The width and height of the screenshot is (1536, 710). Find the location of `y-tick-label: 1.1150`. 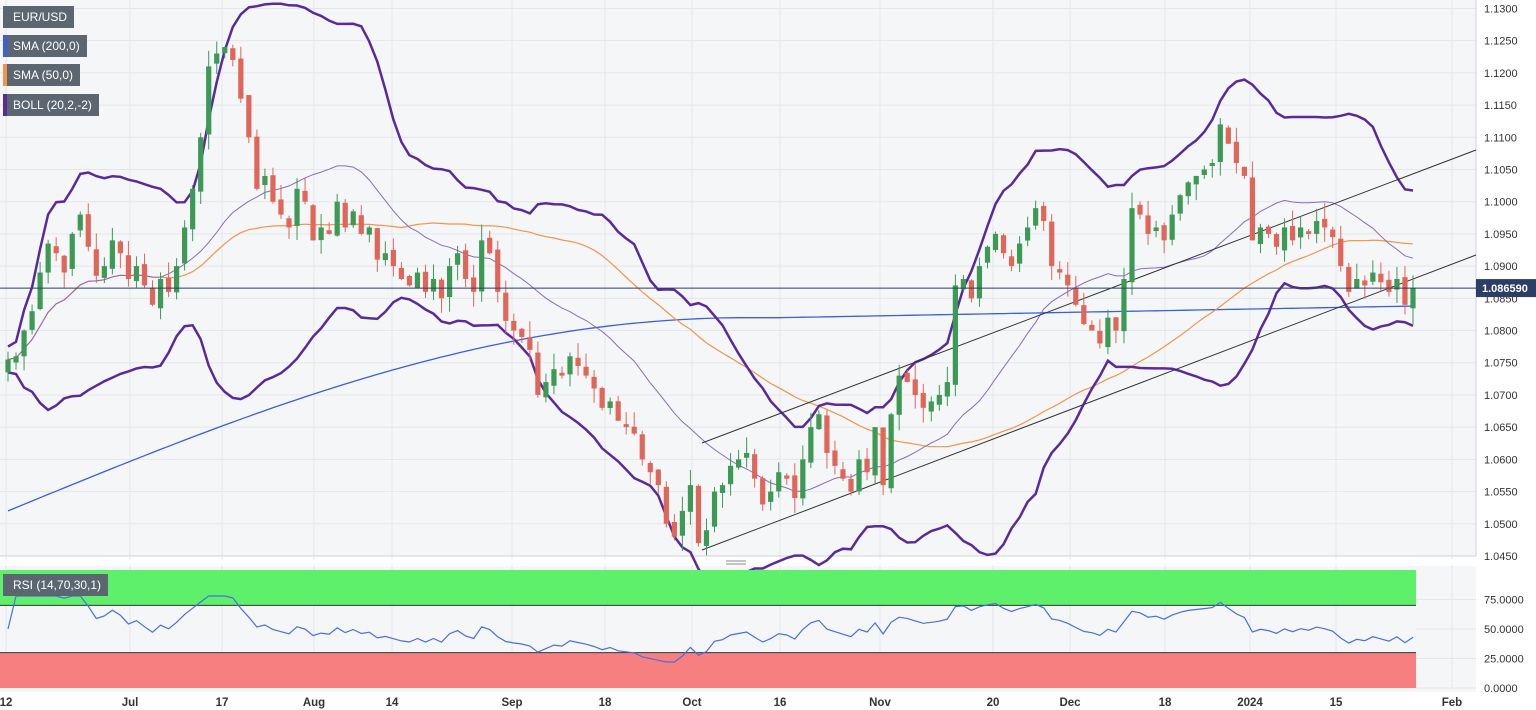

y-tick-label: 1.1150 is located at coordinates (1500, 106).